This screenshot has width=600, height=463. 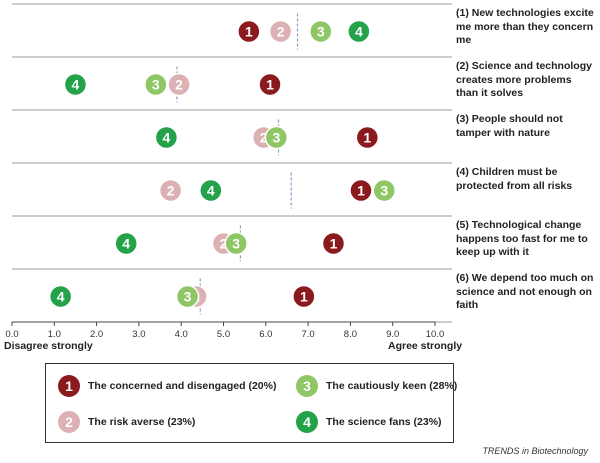 What do you see at coordinates (265, 334) in the screenshot?
I see `x-tick-label: 6.0` at bounding box center [265, 334].